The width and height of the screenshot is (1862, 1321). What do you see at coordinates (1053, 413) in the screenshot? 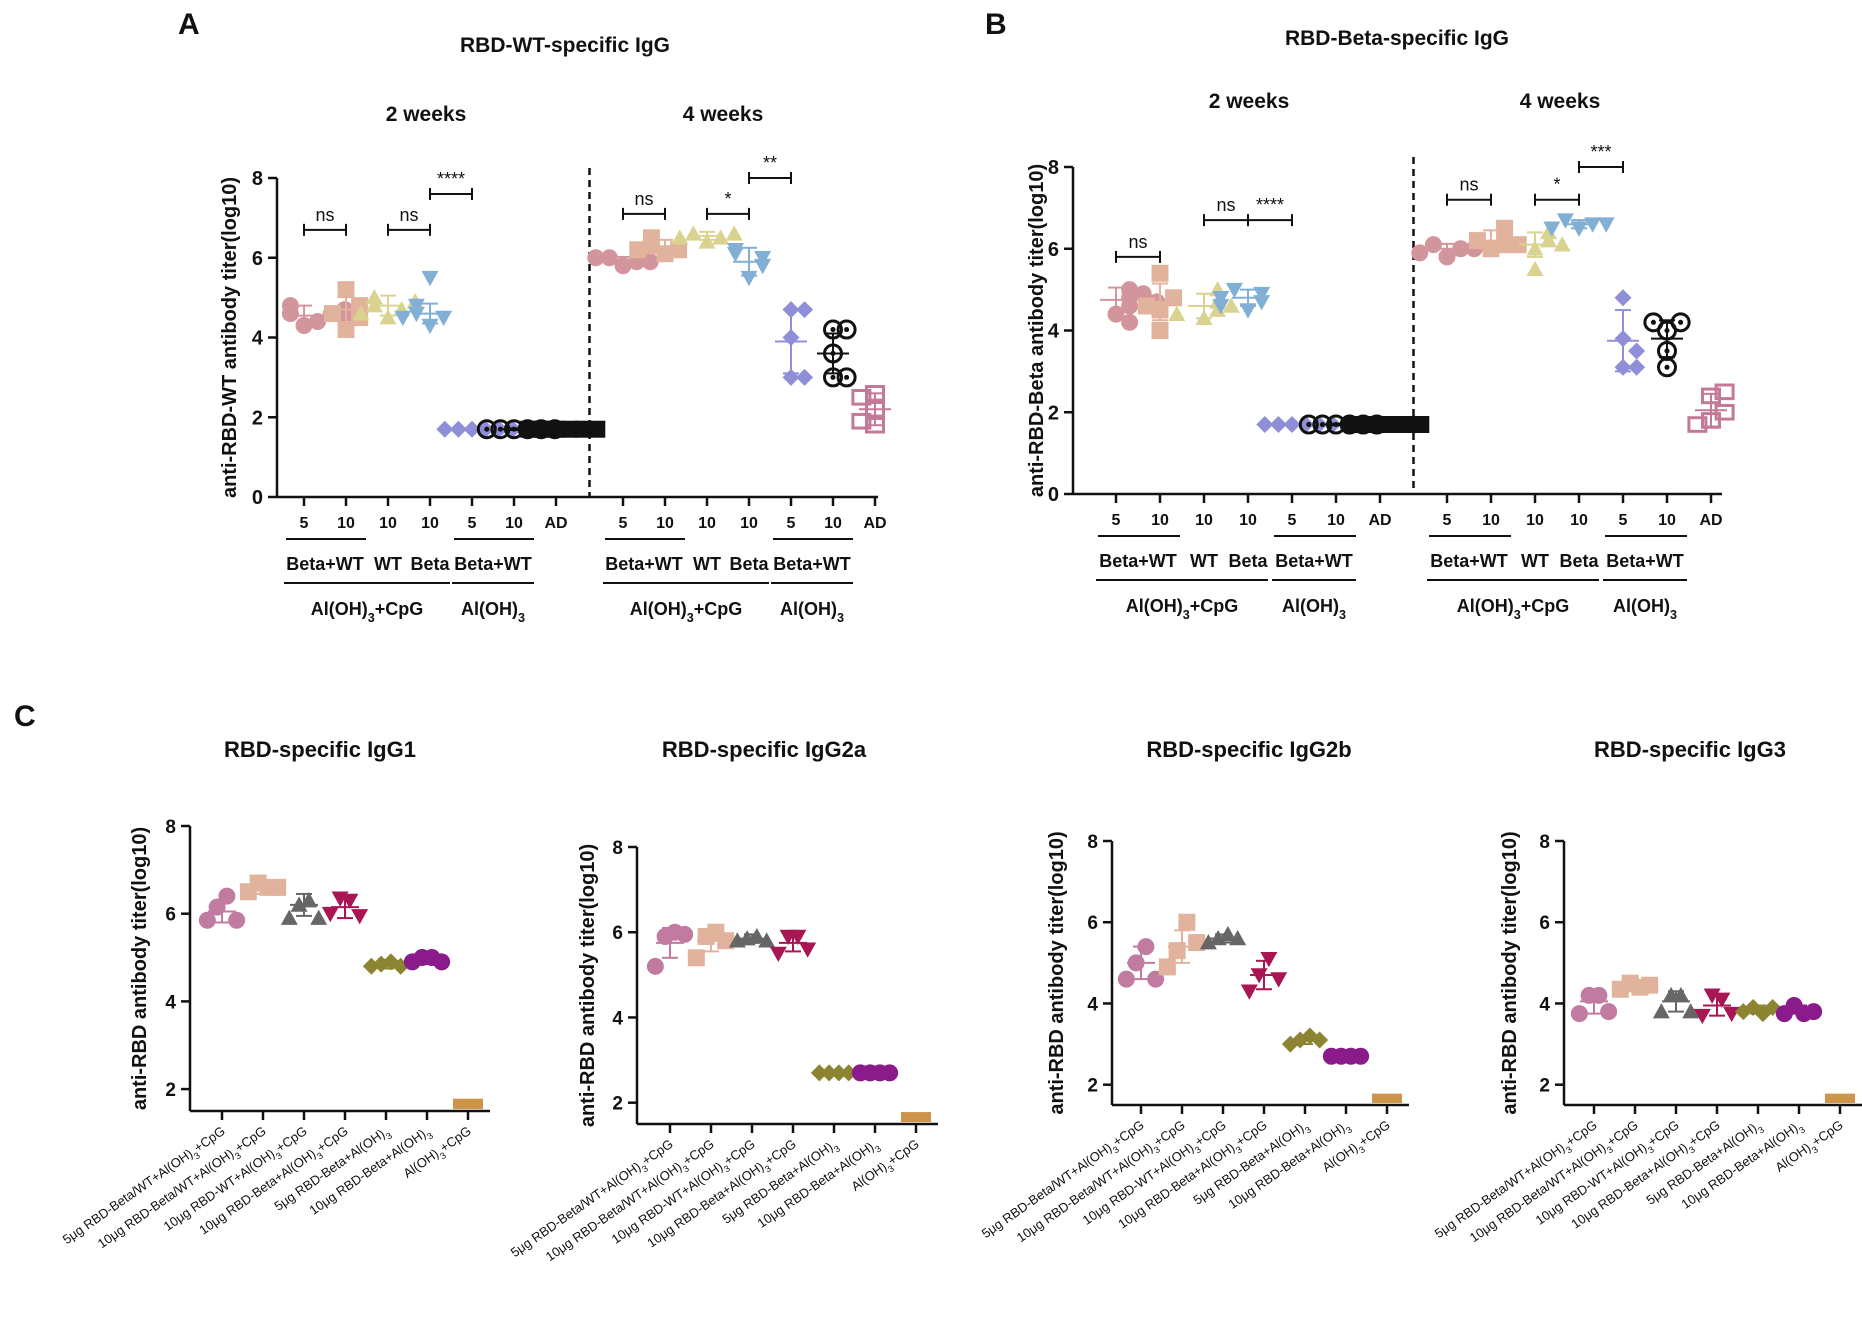
I see `y-tick-label: 2` at bounding box center [1053, 413].